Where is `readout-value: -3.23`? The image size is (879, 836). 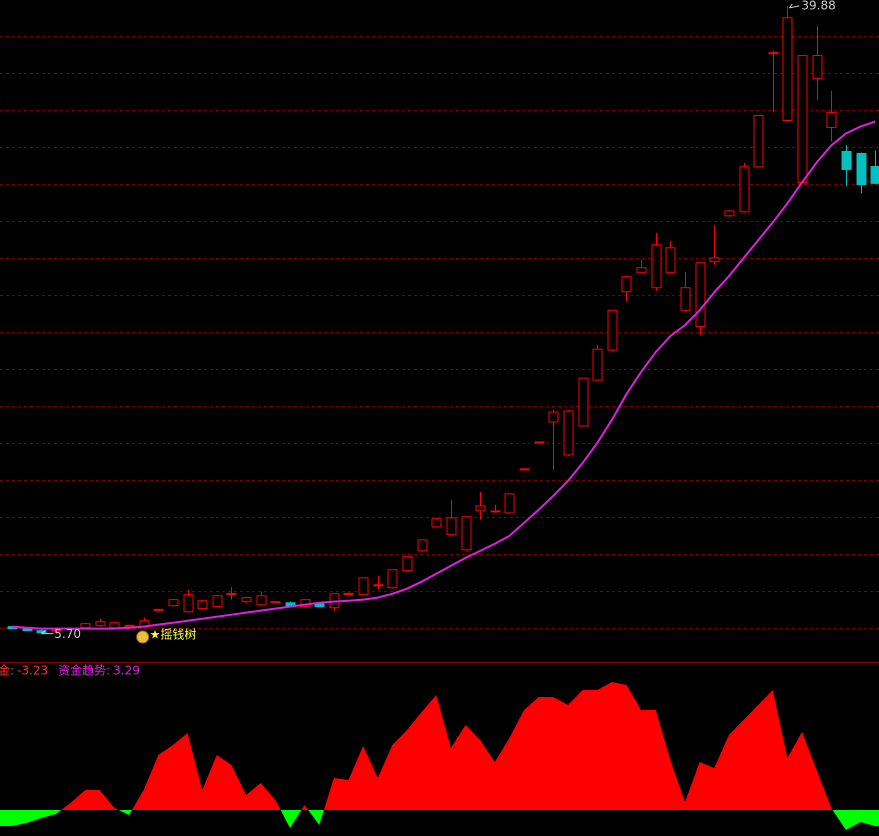 readout-value: -3.23 is located at coordinates (32, 671).